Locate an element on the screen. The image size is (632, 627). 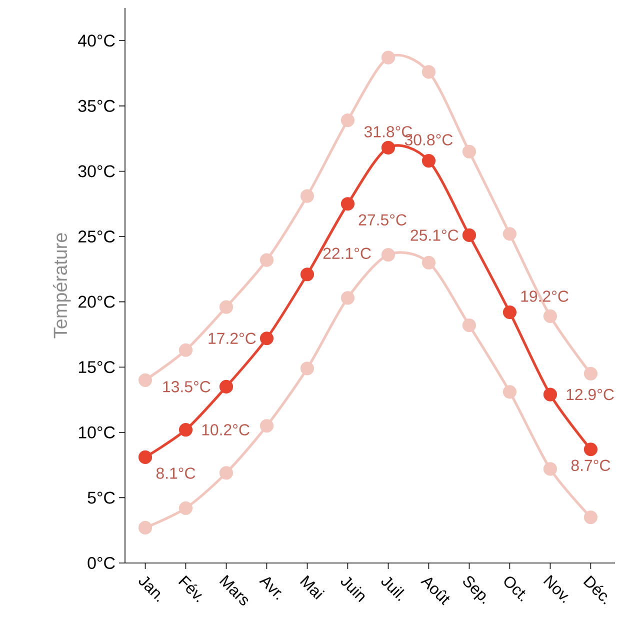
data-label: 13.5°C is located at coordinates (186, 386).